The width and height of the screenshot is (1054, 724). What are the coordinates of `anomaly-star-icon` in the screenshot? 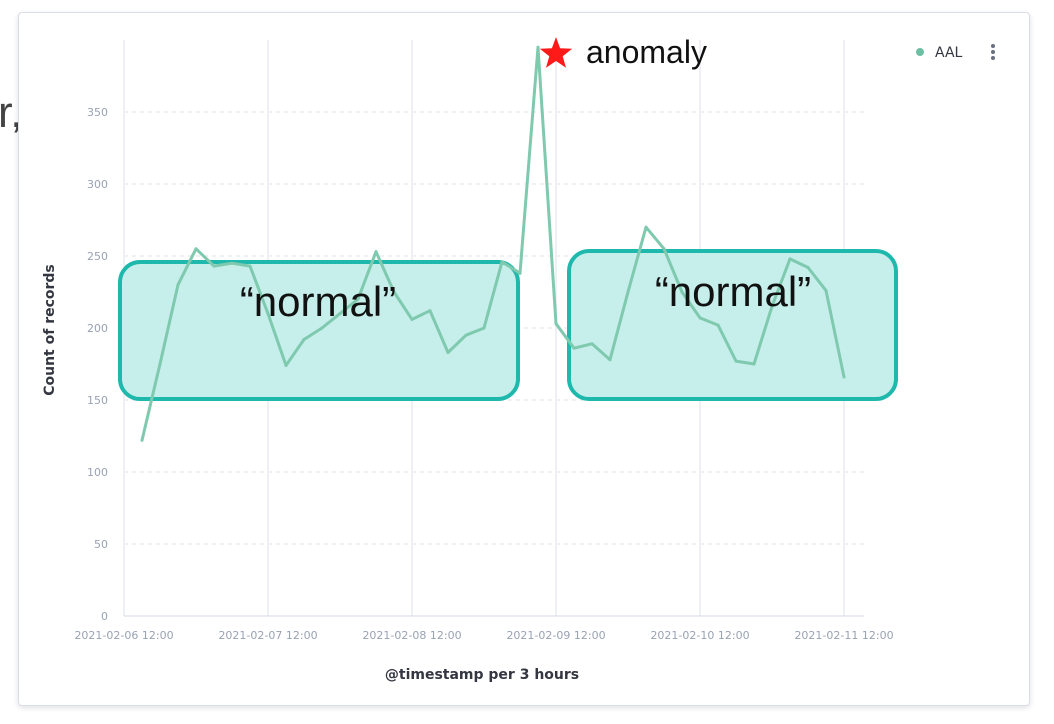 It's located at (556, 52).